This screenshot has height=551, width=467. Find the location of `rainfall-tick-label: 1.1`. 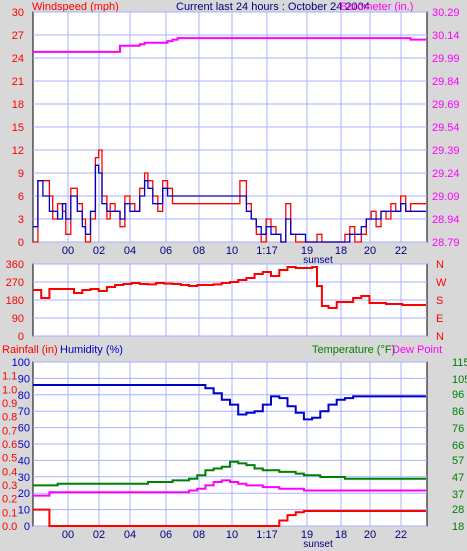

rainfall-tick-label: 1.1 is located at coordinates (9, 377).